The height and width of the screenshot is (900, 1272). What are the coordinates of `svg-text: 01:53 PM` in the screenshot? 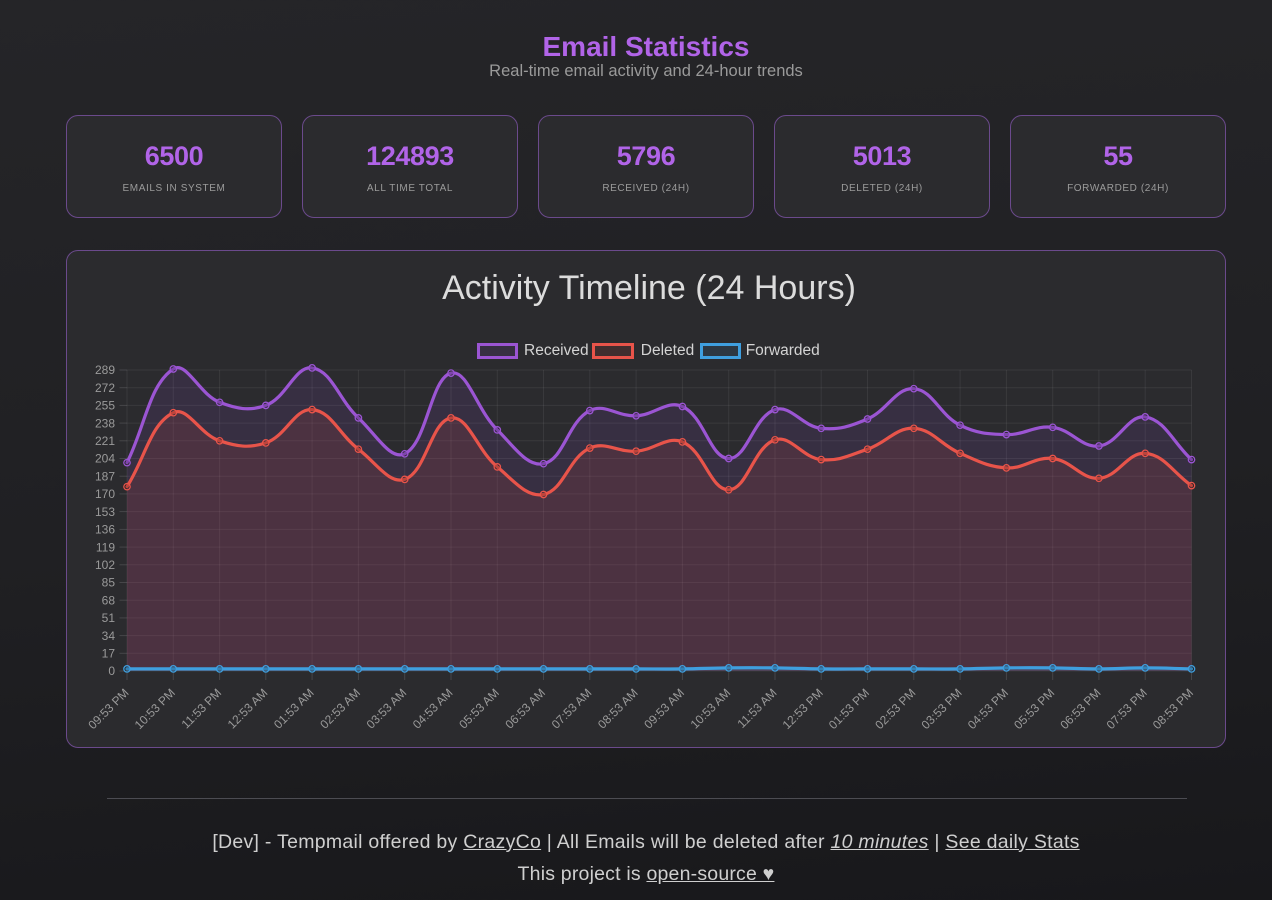 It's located at (849, 709).